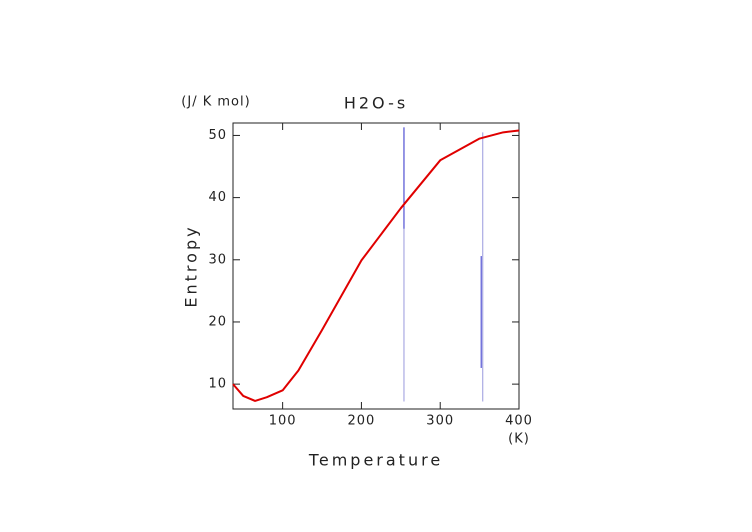 Image resolution: width=752 pixels, height=532 pixels. I want to click on x-tick-label: 400, so click(519, 421).